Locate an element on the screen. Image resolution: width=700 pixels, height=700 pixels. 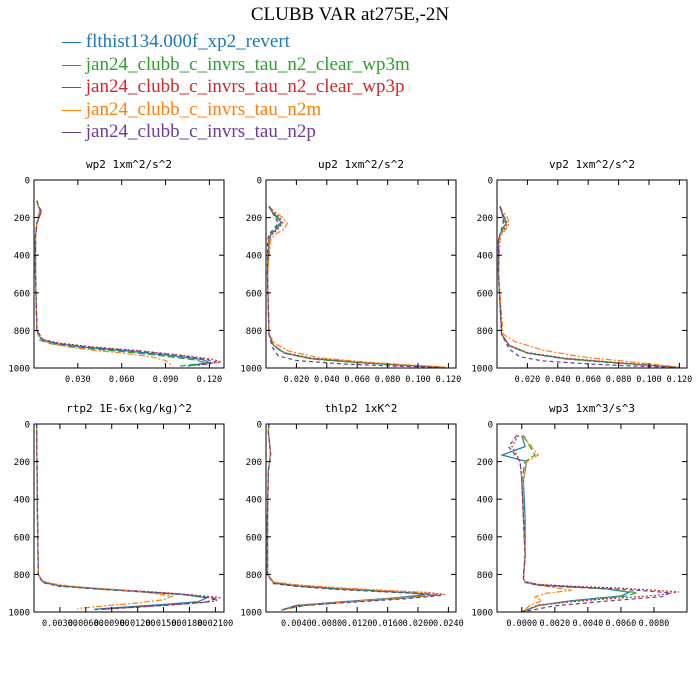
panel-title: wp3 1xm^3/s^3 is located at coordinates (592, 408).